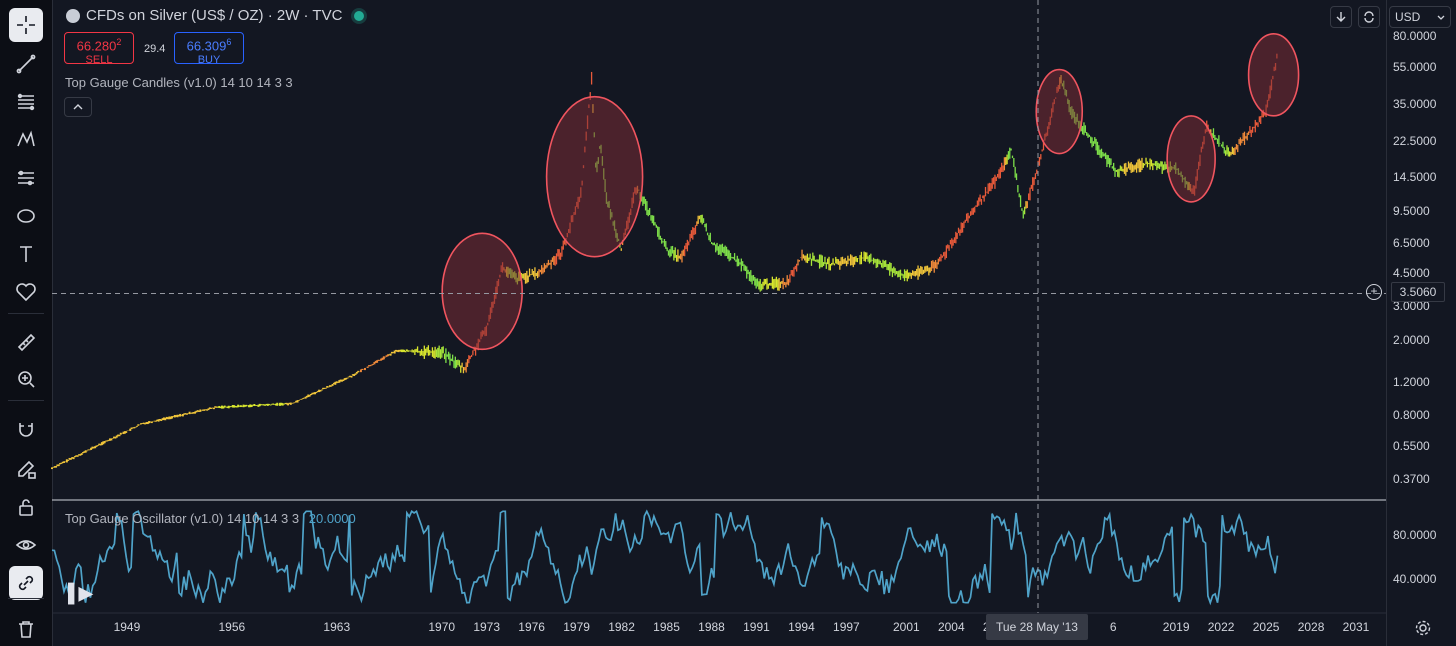 This screenshot has height=646, width=1456. I want to click on ruler-tool, so click(26, 342).